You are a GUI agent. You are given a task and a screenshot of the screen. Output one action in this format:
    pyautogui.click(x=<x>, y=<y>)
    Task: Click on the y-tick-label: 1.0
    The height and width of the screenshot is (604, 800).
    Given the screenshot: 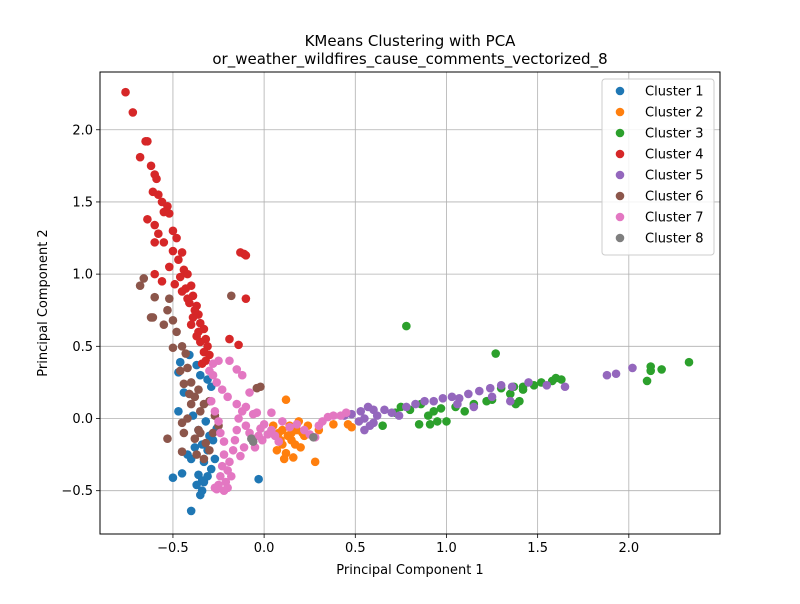 What is the action you would take?
    pyautogui.click(x=82, y=275)
    